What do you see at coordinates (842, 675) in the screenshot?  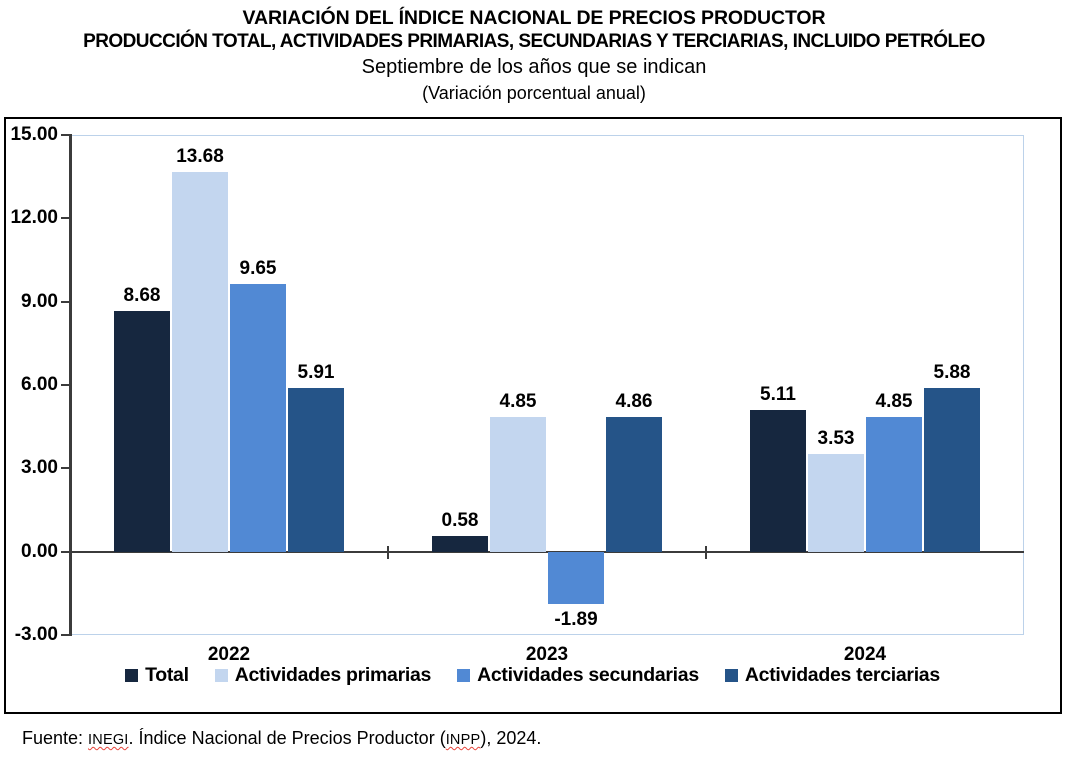 I see `legend-label: Actividades terciarias` at bounding box center [842, 675].